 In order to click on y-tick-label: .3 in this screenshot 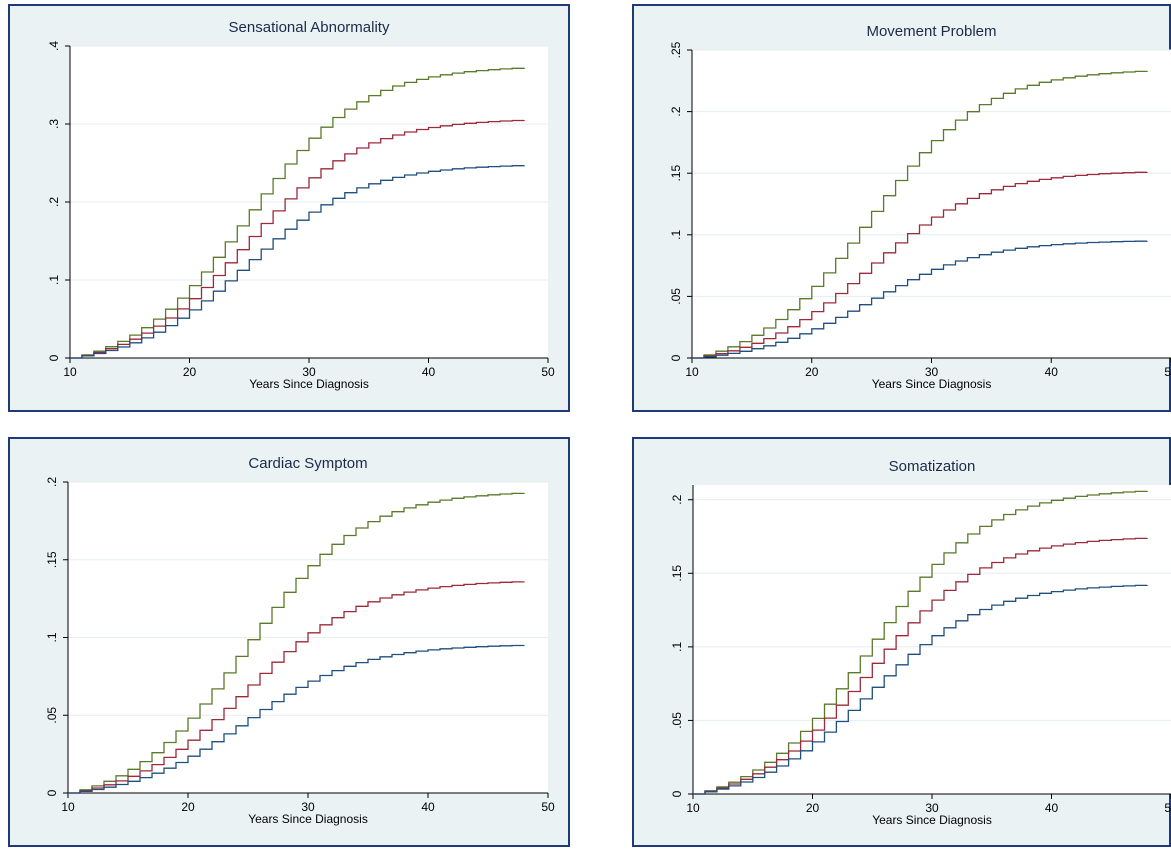, I will do `click(54, 124)`.